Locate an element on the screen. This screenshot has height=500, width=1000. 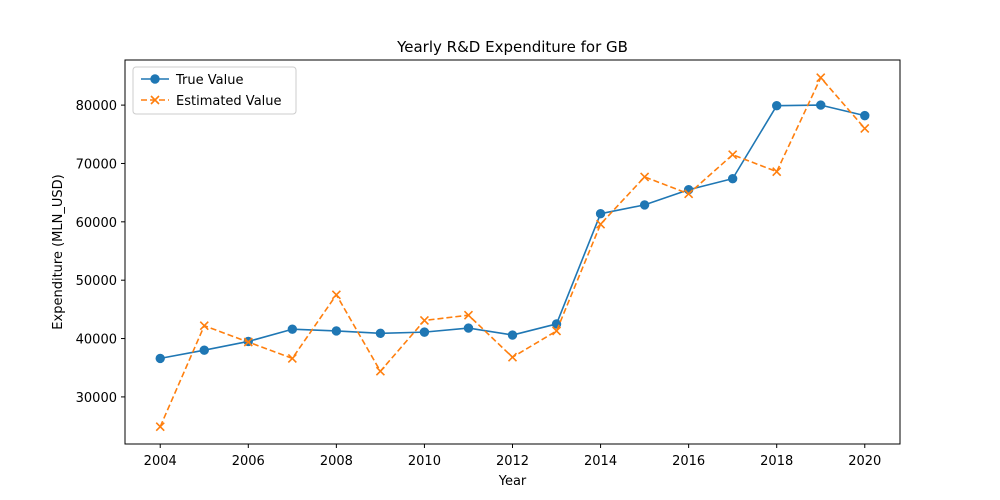
x-tick-label: 2012 is located at coordinates (512, 461).